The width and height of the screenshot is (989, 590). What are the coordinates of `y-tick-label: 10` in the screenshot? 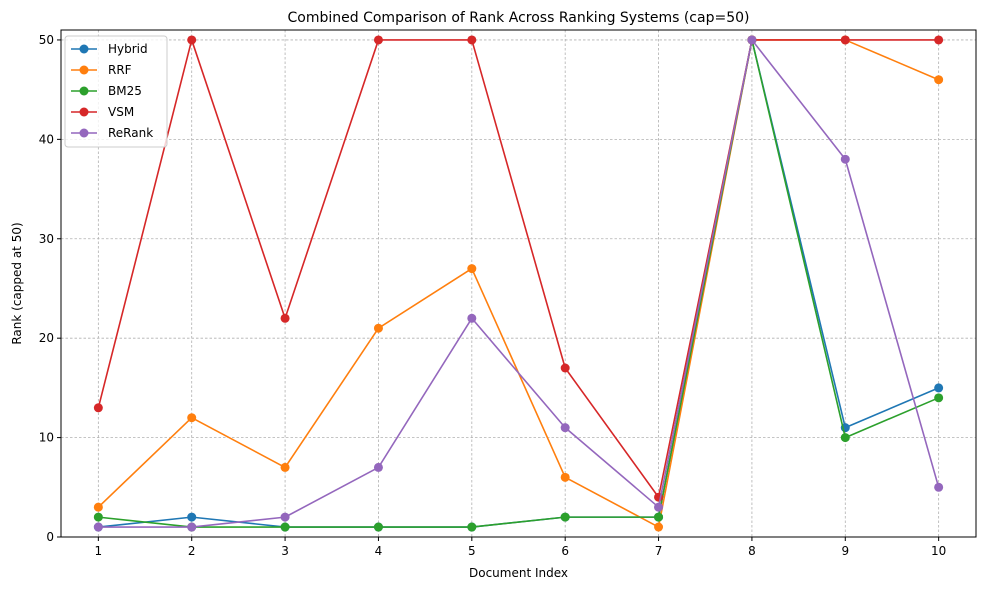 It's located at (46, 438).